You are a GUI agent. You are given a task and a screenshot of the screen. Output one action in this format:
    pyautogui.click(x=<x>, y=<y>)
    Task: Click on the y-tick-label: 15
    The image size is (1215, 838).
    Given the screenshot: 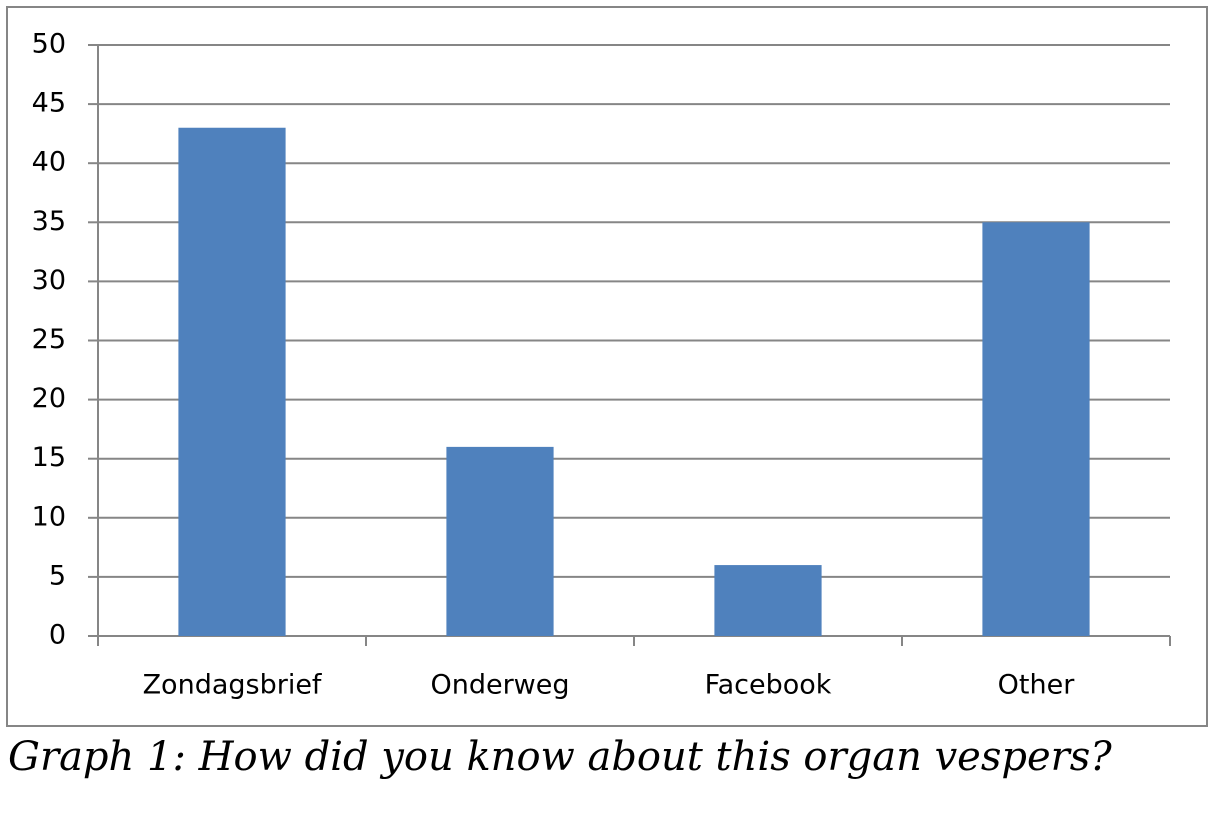 What is the action you would take?
    pyautogui.click(x=49, y=457)
    